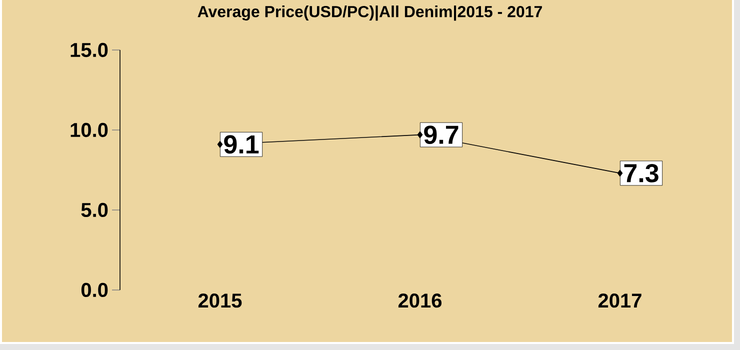 This screenshot has height=350, width=740. What do you see at coordinates (220, 301) in the screenshot?
I see `x-tick-label: 2015` at bounding box center [220, 301].